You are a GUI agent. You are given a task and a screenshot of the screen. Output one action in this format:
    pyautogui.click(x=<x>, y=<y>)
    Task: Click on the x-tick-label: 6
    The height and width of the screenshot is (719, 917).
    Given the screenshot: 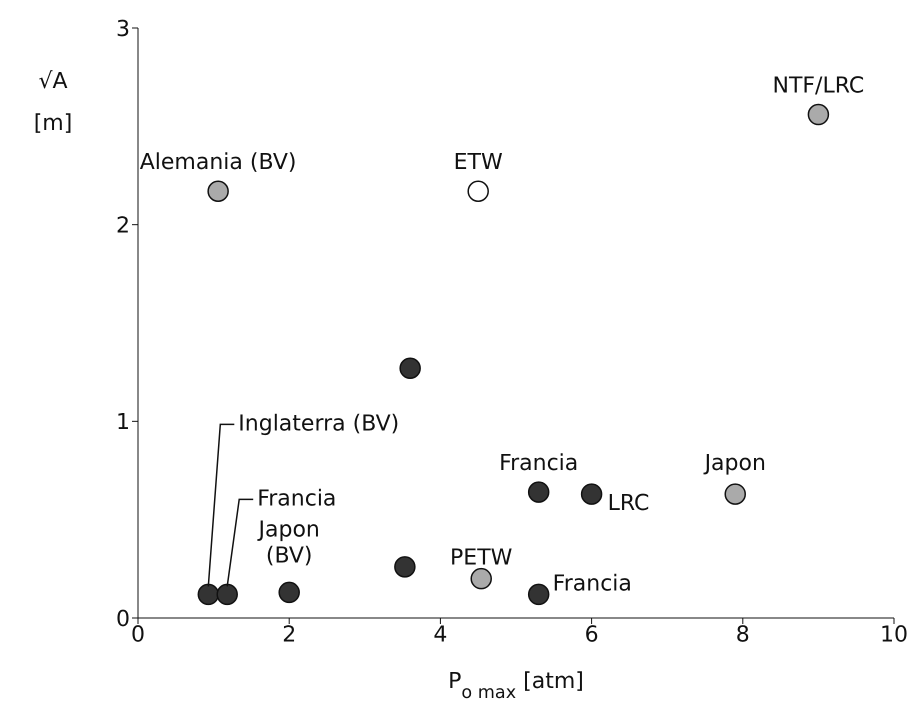 What is the action you would take?
    pyautogui.click(x=591, y=635)
    